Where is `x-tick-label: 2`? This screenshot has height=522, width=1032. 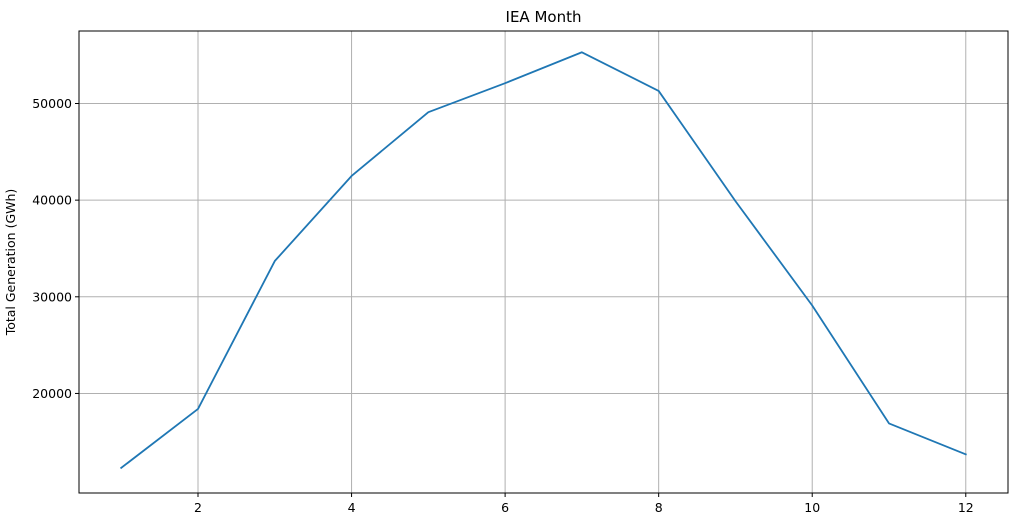
x-tick-label: 2 is located at coordinates (198, 507).